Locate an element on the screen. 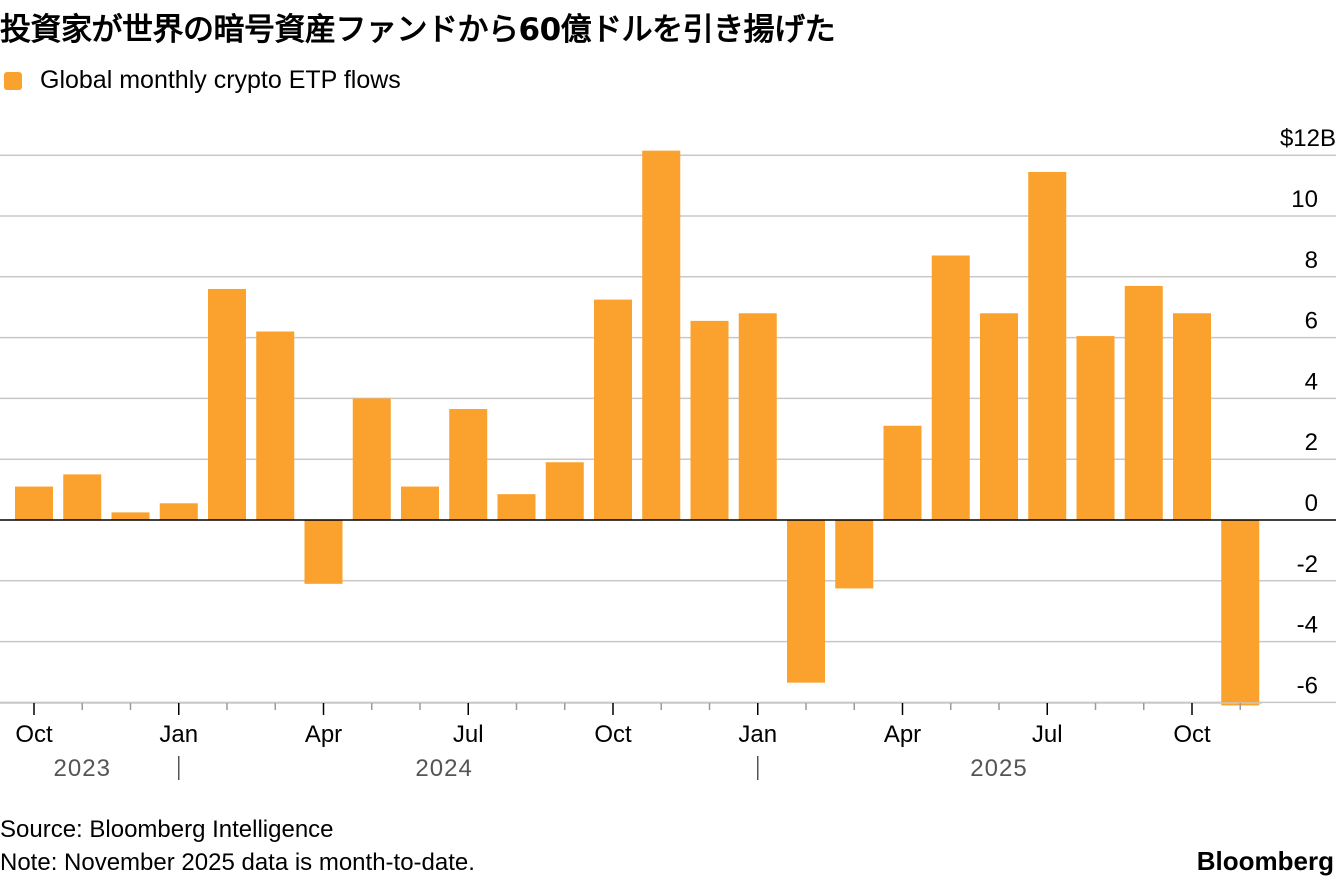 This screenshot has height=880, width=1336. chart-title: 投資家が世界の暗号資産ファンドから60億ドルを引き揚げた is located at coordinates (418, 30).